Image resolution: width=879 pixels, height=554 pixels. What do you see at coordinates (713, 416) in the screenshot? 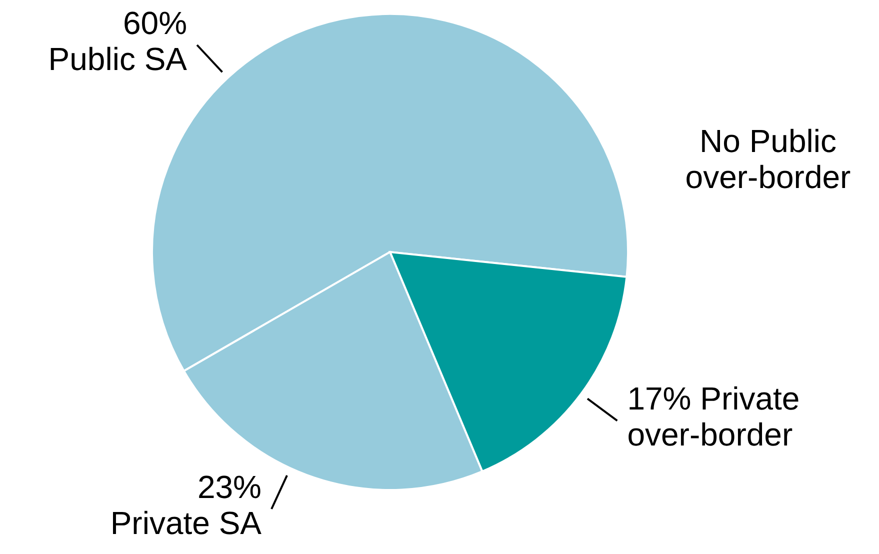
I see `slice-label: 17% Private over-border` at bounding box center [713, 416].